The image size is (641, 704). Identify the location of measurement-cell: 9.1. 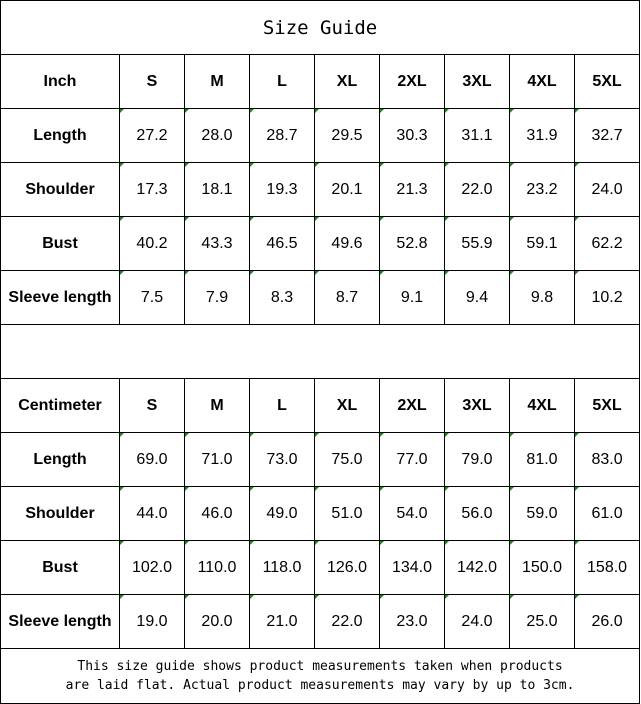
(412, 297).